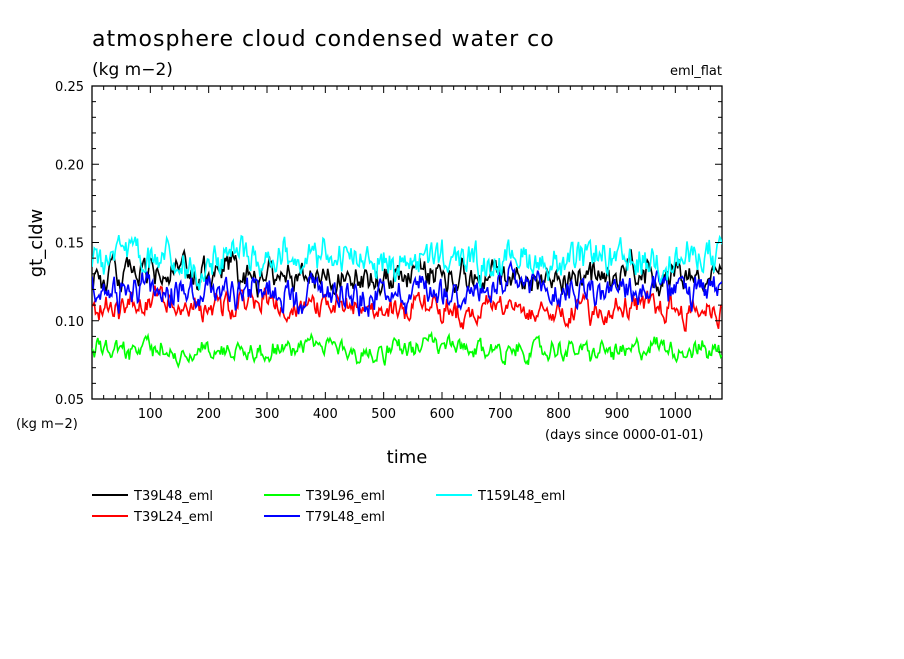 This screenshot has height=659, width=904. What do you see at coordinates (69, 400) in the screenshot?
I see `y-tick-label: 0.05` at bounding box center [69, 400].